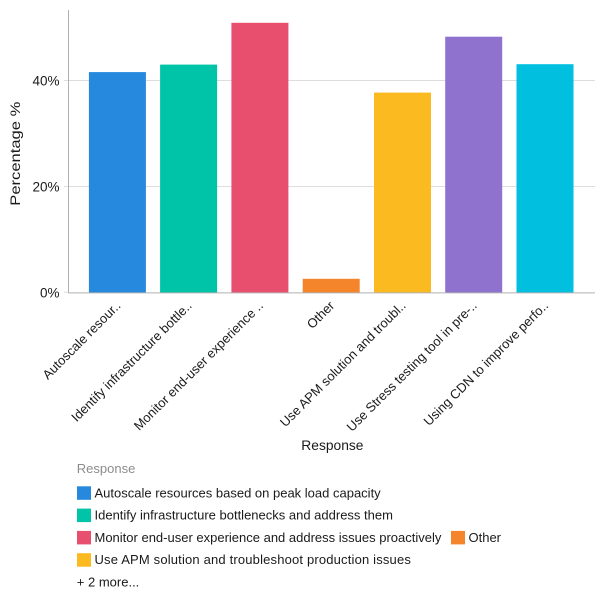 This screenshot has height=605, width=600. Describe the element at coordinates (45, 186) in the screenshot. I see `svg-text: 20%` at that location.